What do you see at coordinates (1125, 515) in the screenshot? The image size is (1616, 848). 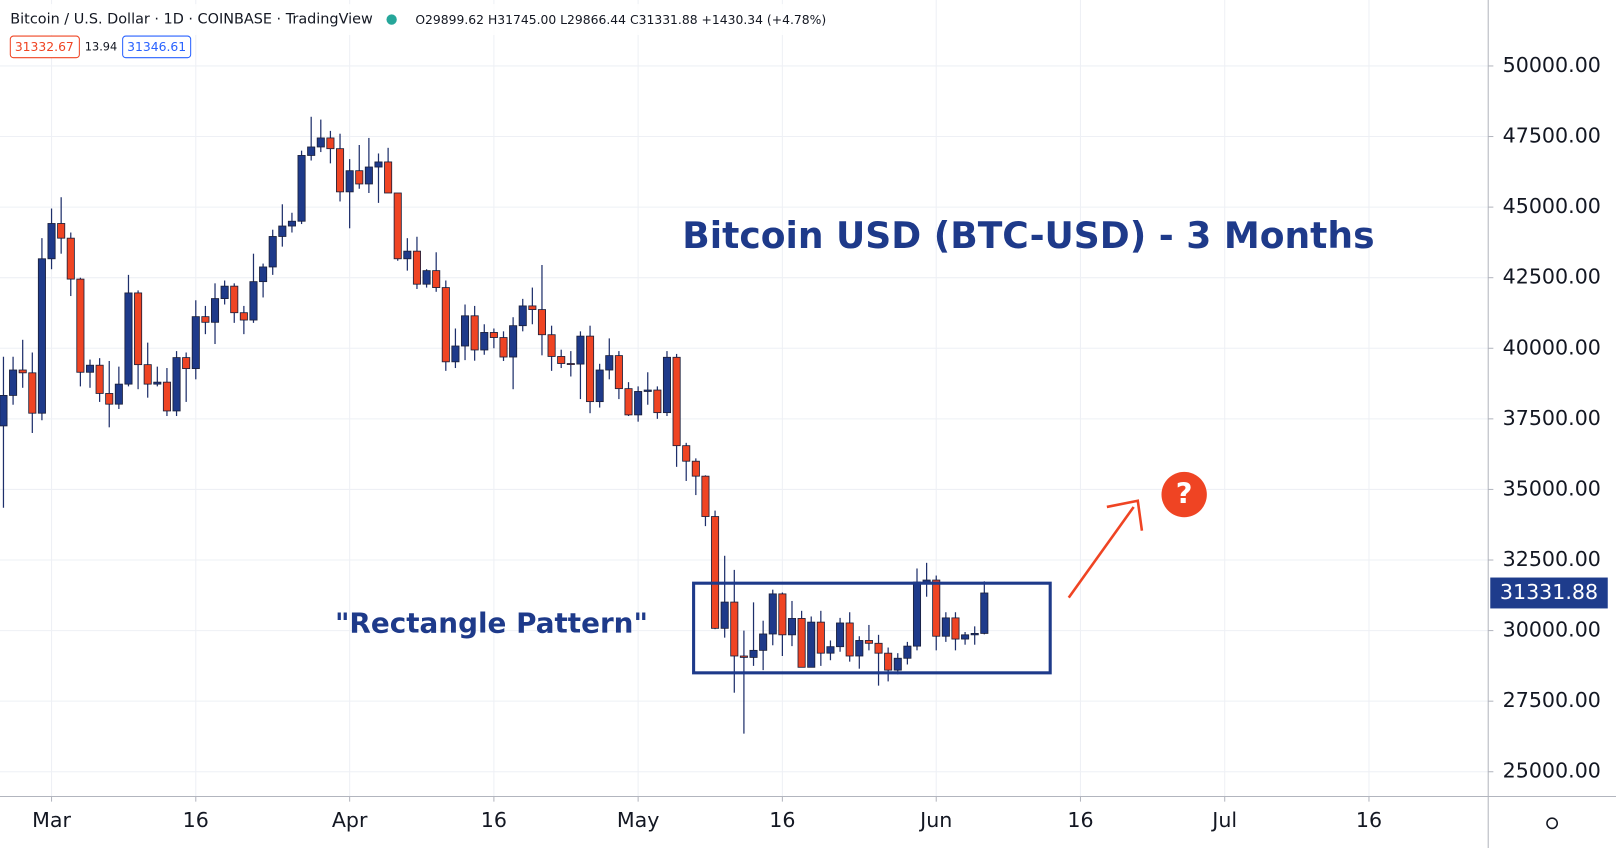 I see `arrow-head` at bounding box center [1125, 515].